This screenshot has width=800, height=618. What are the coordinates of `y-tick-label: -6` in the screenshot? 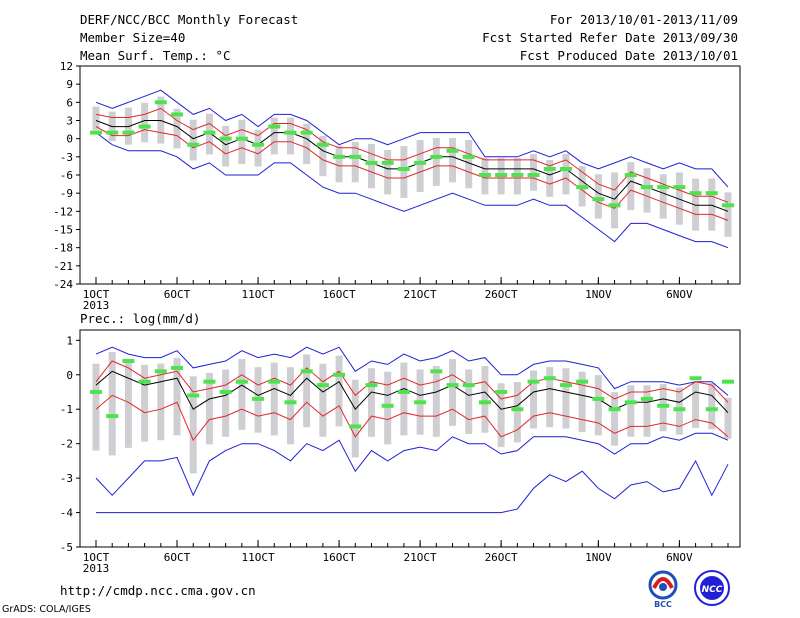 It's located at (66, 175).